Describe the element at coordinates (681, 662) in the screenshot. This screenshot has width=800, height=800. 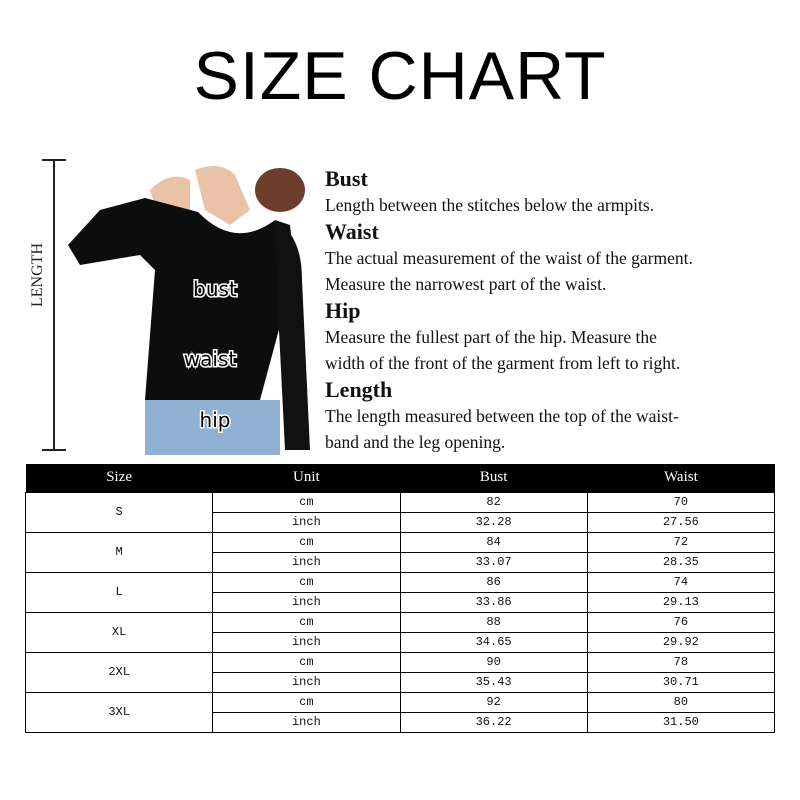
I see `waist-cell: 78` at that location.